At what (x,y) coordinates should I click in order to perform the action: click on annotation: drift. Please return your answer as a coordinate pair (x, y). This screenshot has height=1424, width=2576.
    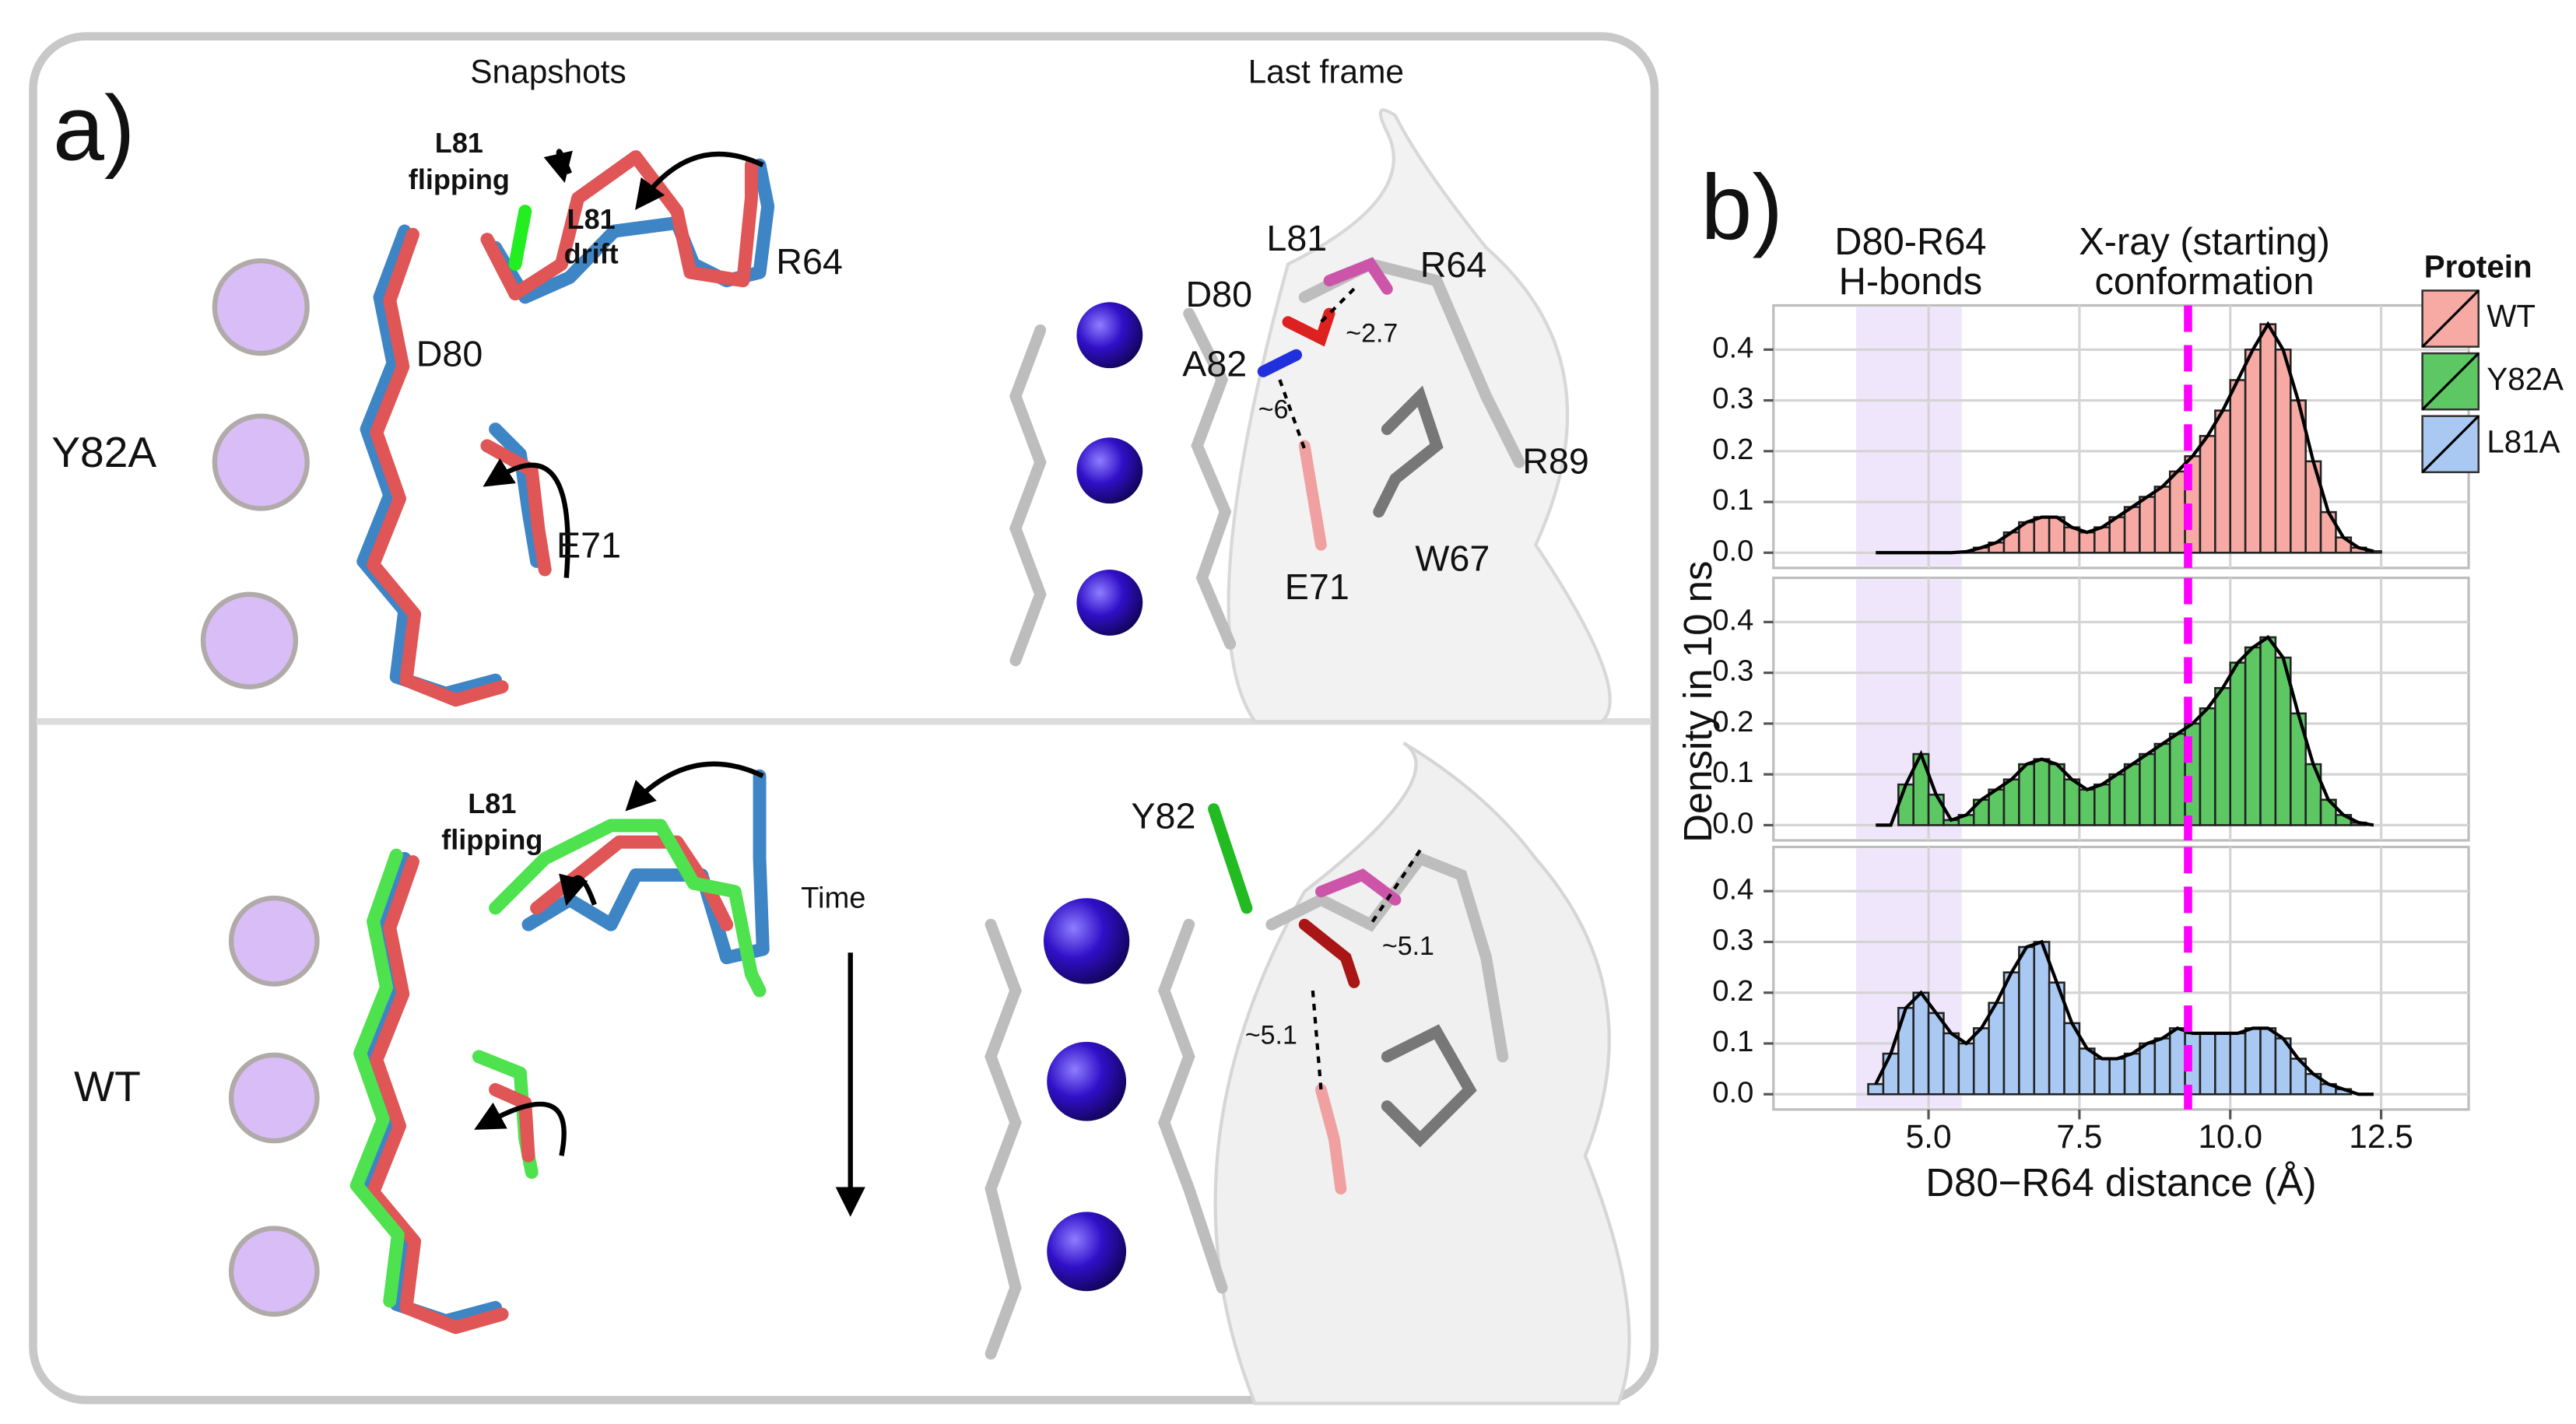
    Looking at the image, I should click on (592, 253).